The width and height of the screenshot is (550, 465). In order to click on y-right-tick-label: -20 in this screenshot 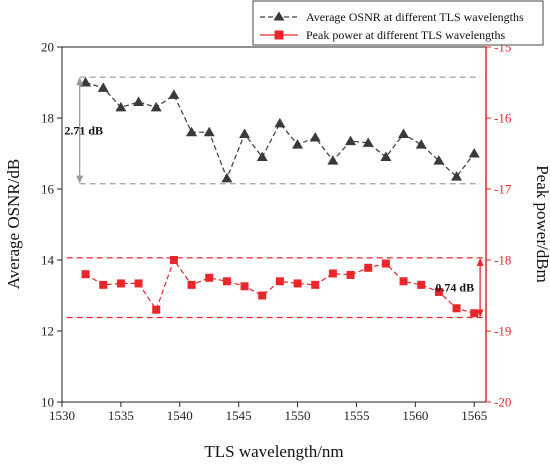, I will do `click(502, 402)`.